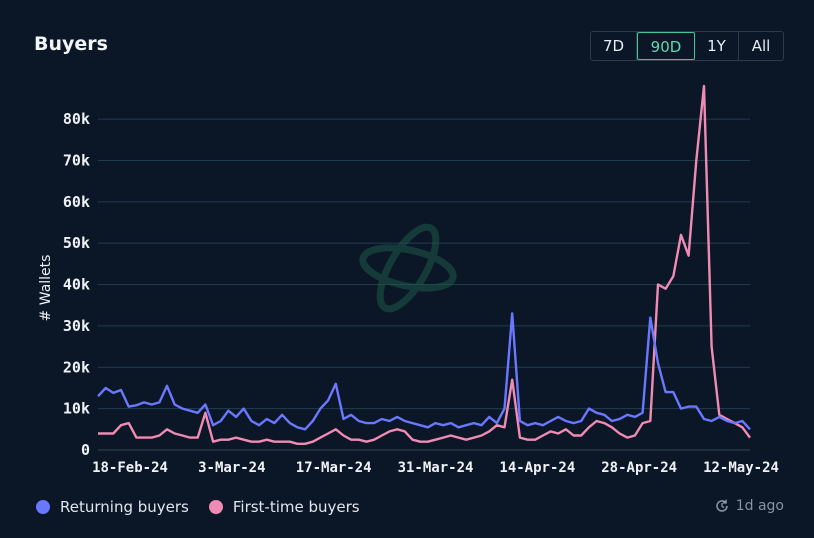 The image size is (814, 538). Describe the element at coordinates (43, 507) in the screenshot. I see `legend-dot-returning` at that location.